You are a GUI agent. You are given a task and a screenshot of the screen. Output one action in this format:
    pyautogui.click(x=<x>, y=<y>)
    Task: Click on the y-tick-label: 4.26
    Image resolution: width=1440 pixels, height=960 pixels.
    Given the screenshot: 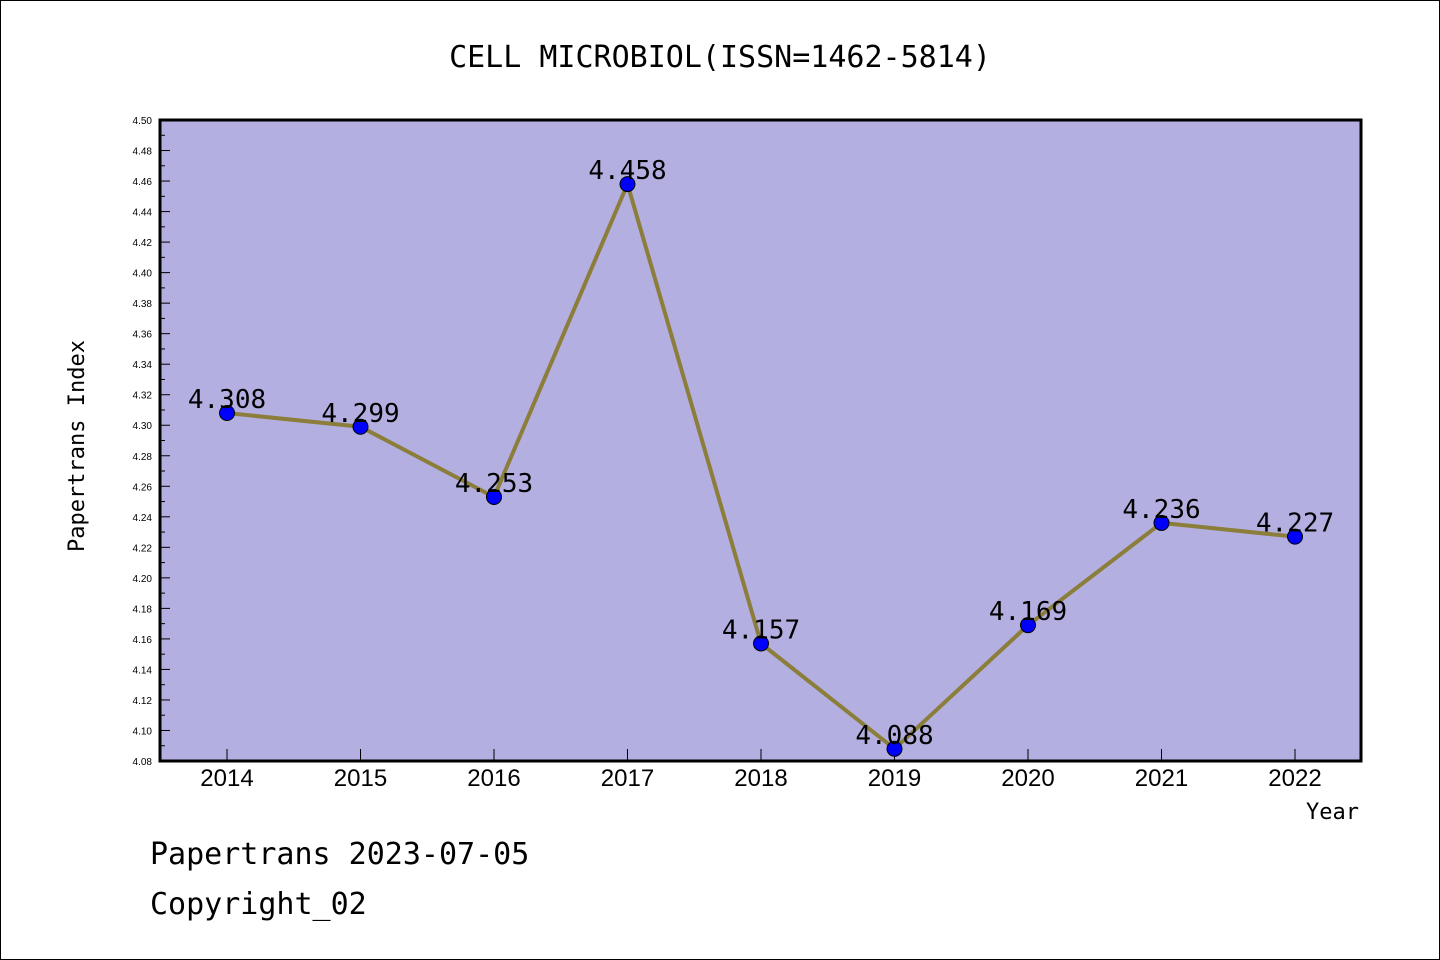 What is the action you would take?
    pyautogui.click(x=143, y=487)
    